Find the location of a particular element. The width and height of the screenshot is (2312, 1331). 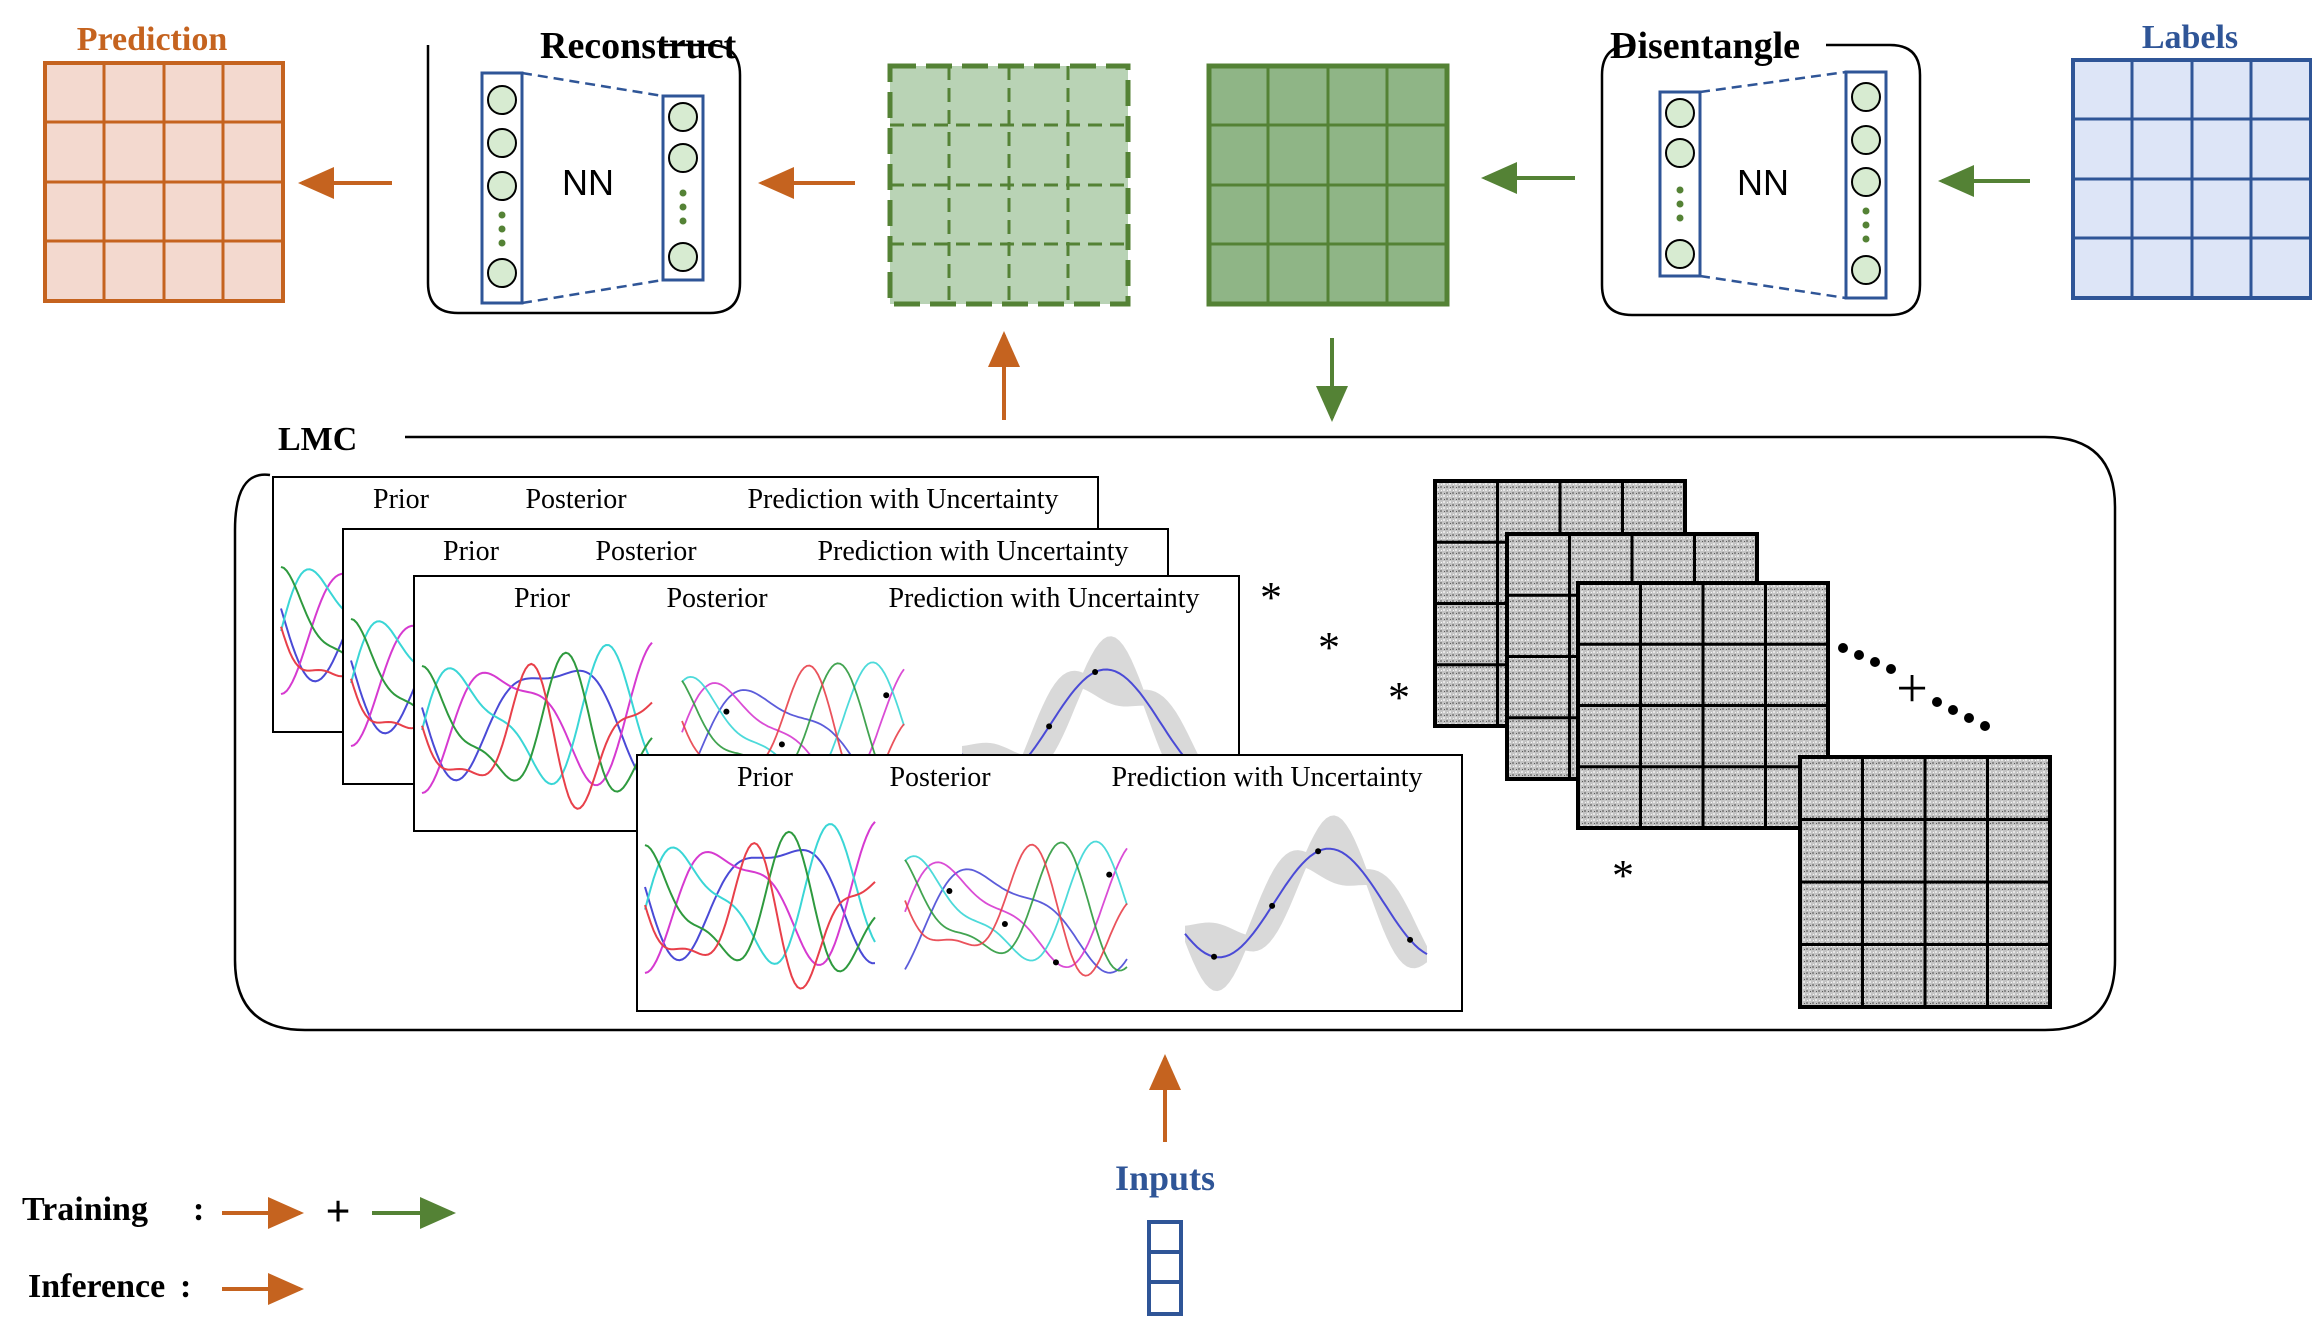

prediction-label: Prediction is located at coordinates (152, 39).